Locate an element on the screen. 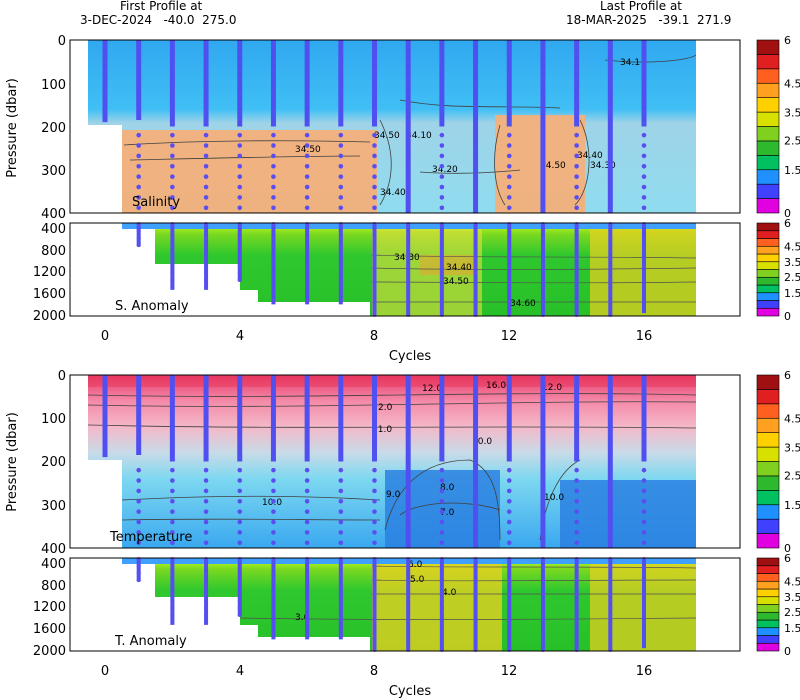  panel-title: S. Anomaly is located at coordinates (152, 306).